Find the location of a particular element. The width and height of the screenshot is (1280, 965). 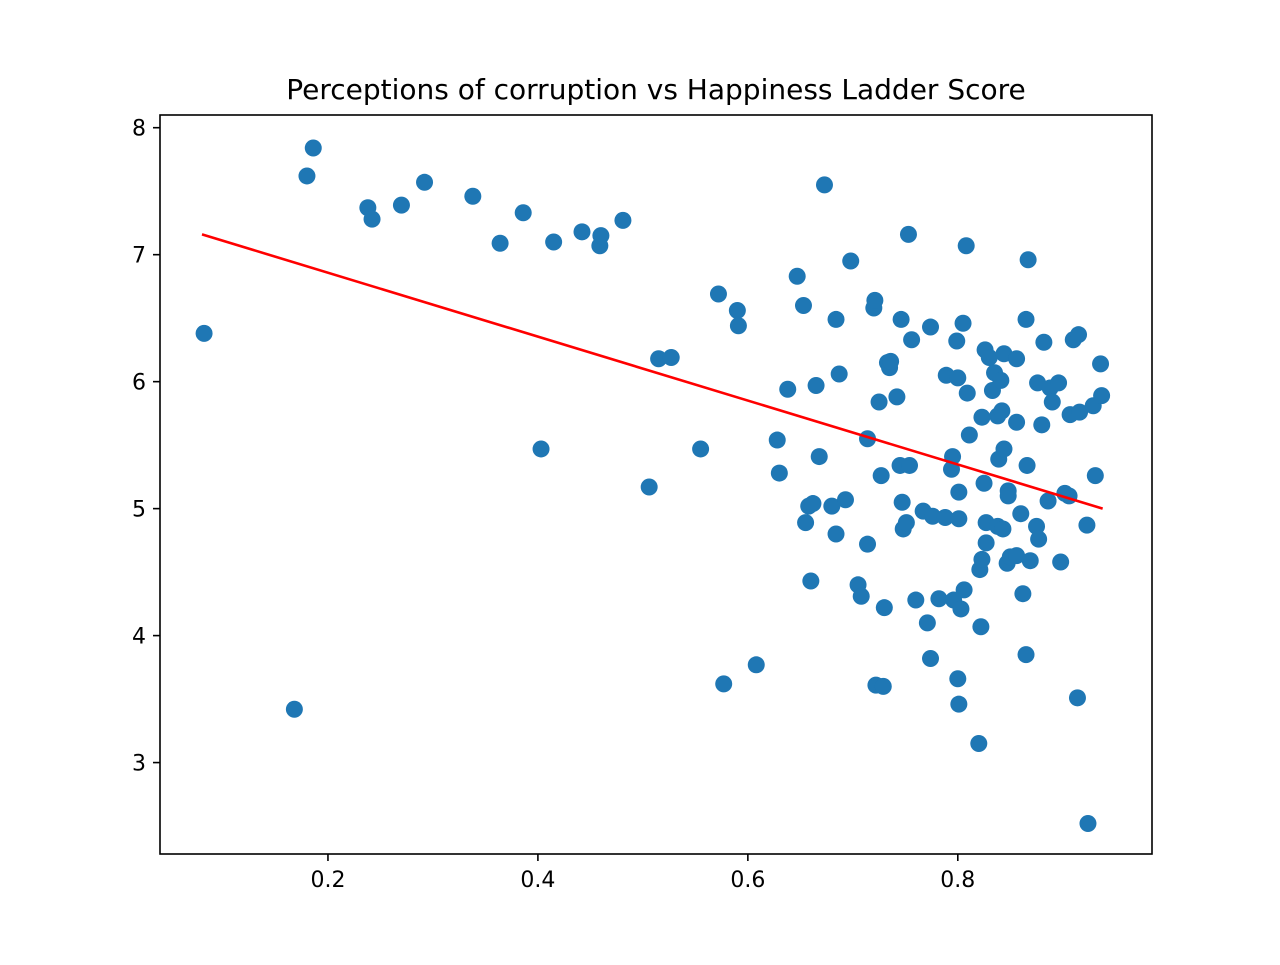

x-tick-label: 0.6 is located at coordinates (747, 880).